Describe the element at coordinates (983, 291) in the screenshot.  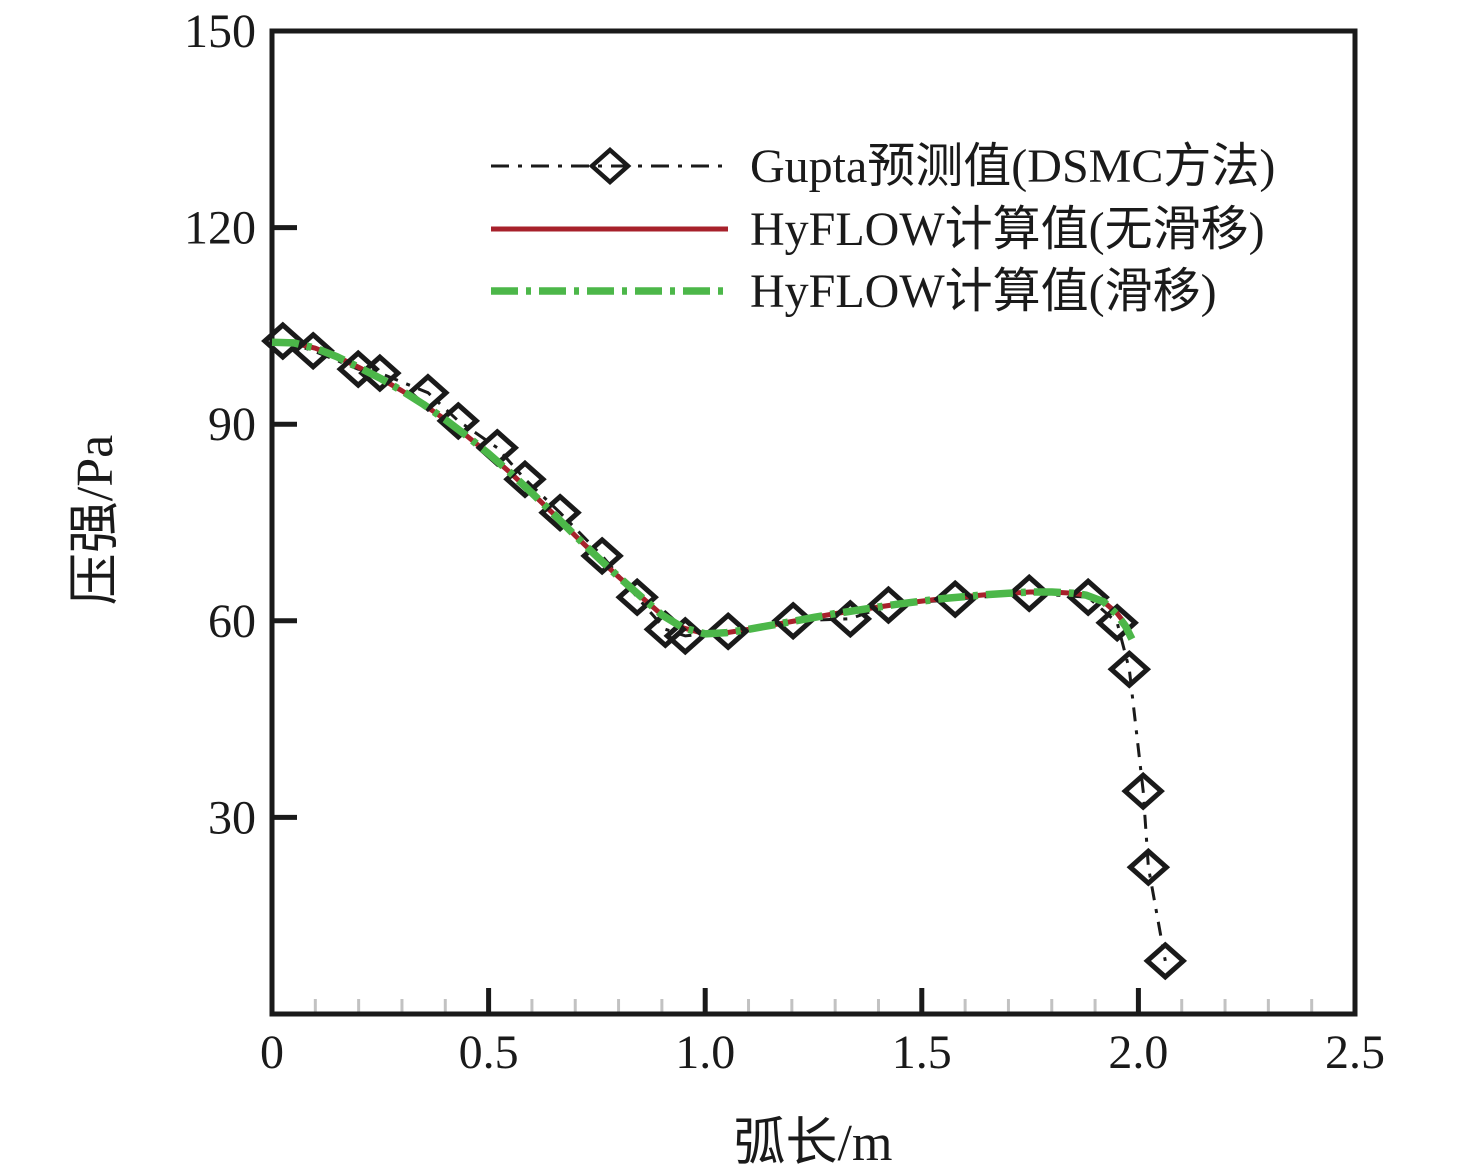
I see `legend-label-hyflow_slip: HyFLOW计算值(滑移)` at that location.